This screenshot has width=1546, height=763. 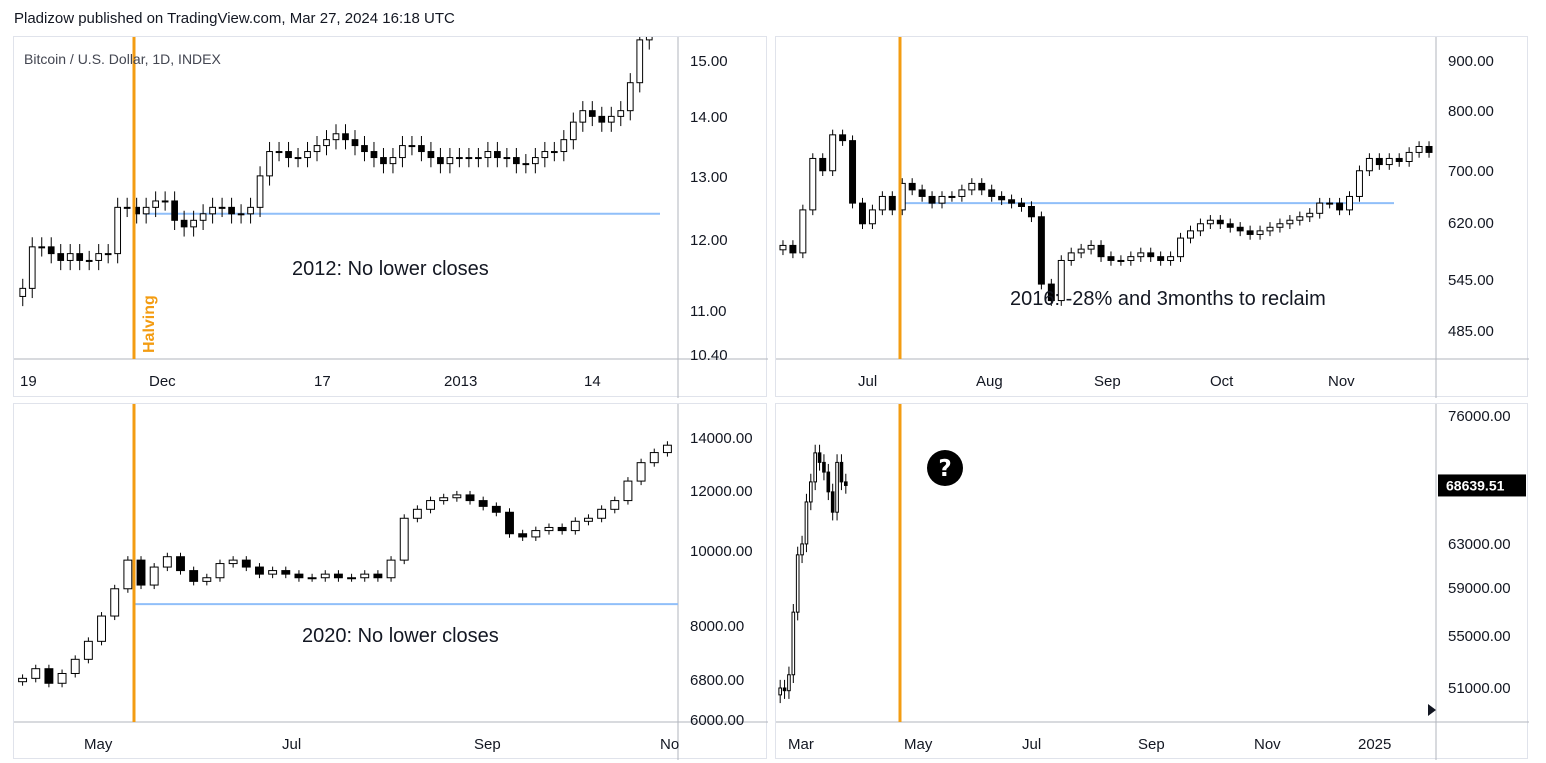 I want to click on y-tick-label: 800.00, so click(x=1471, y=111).